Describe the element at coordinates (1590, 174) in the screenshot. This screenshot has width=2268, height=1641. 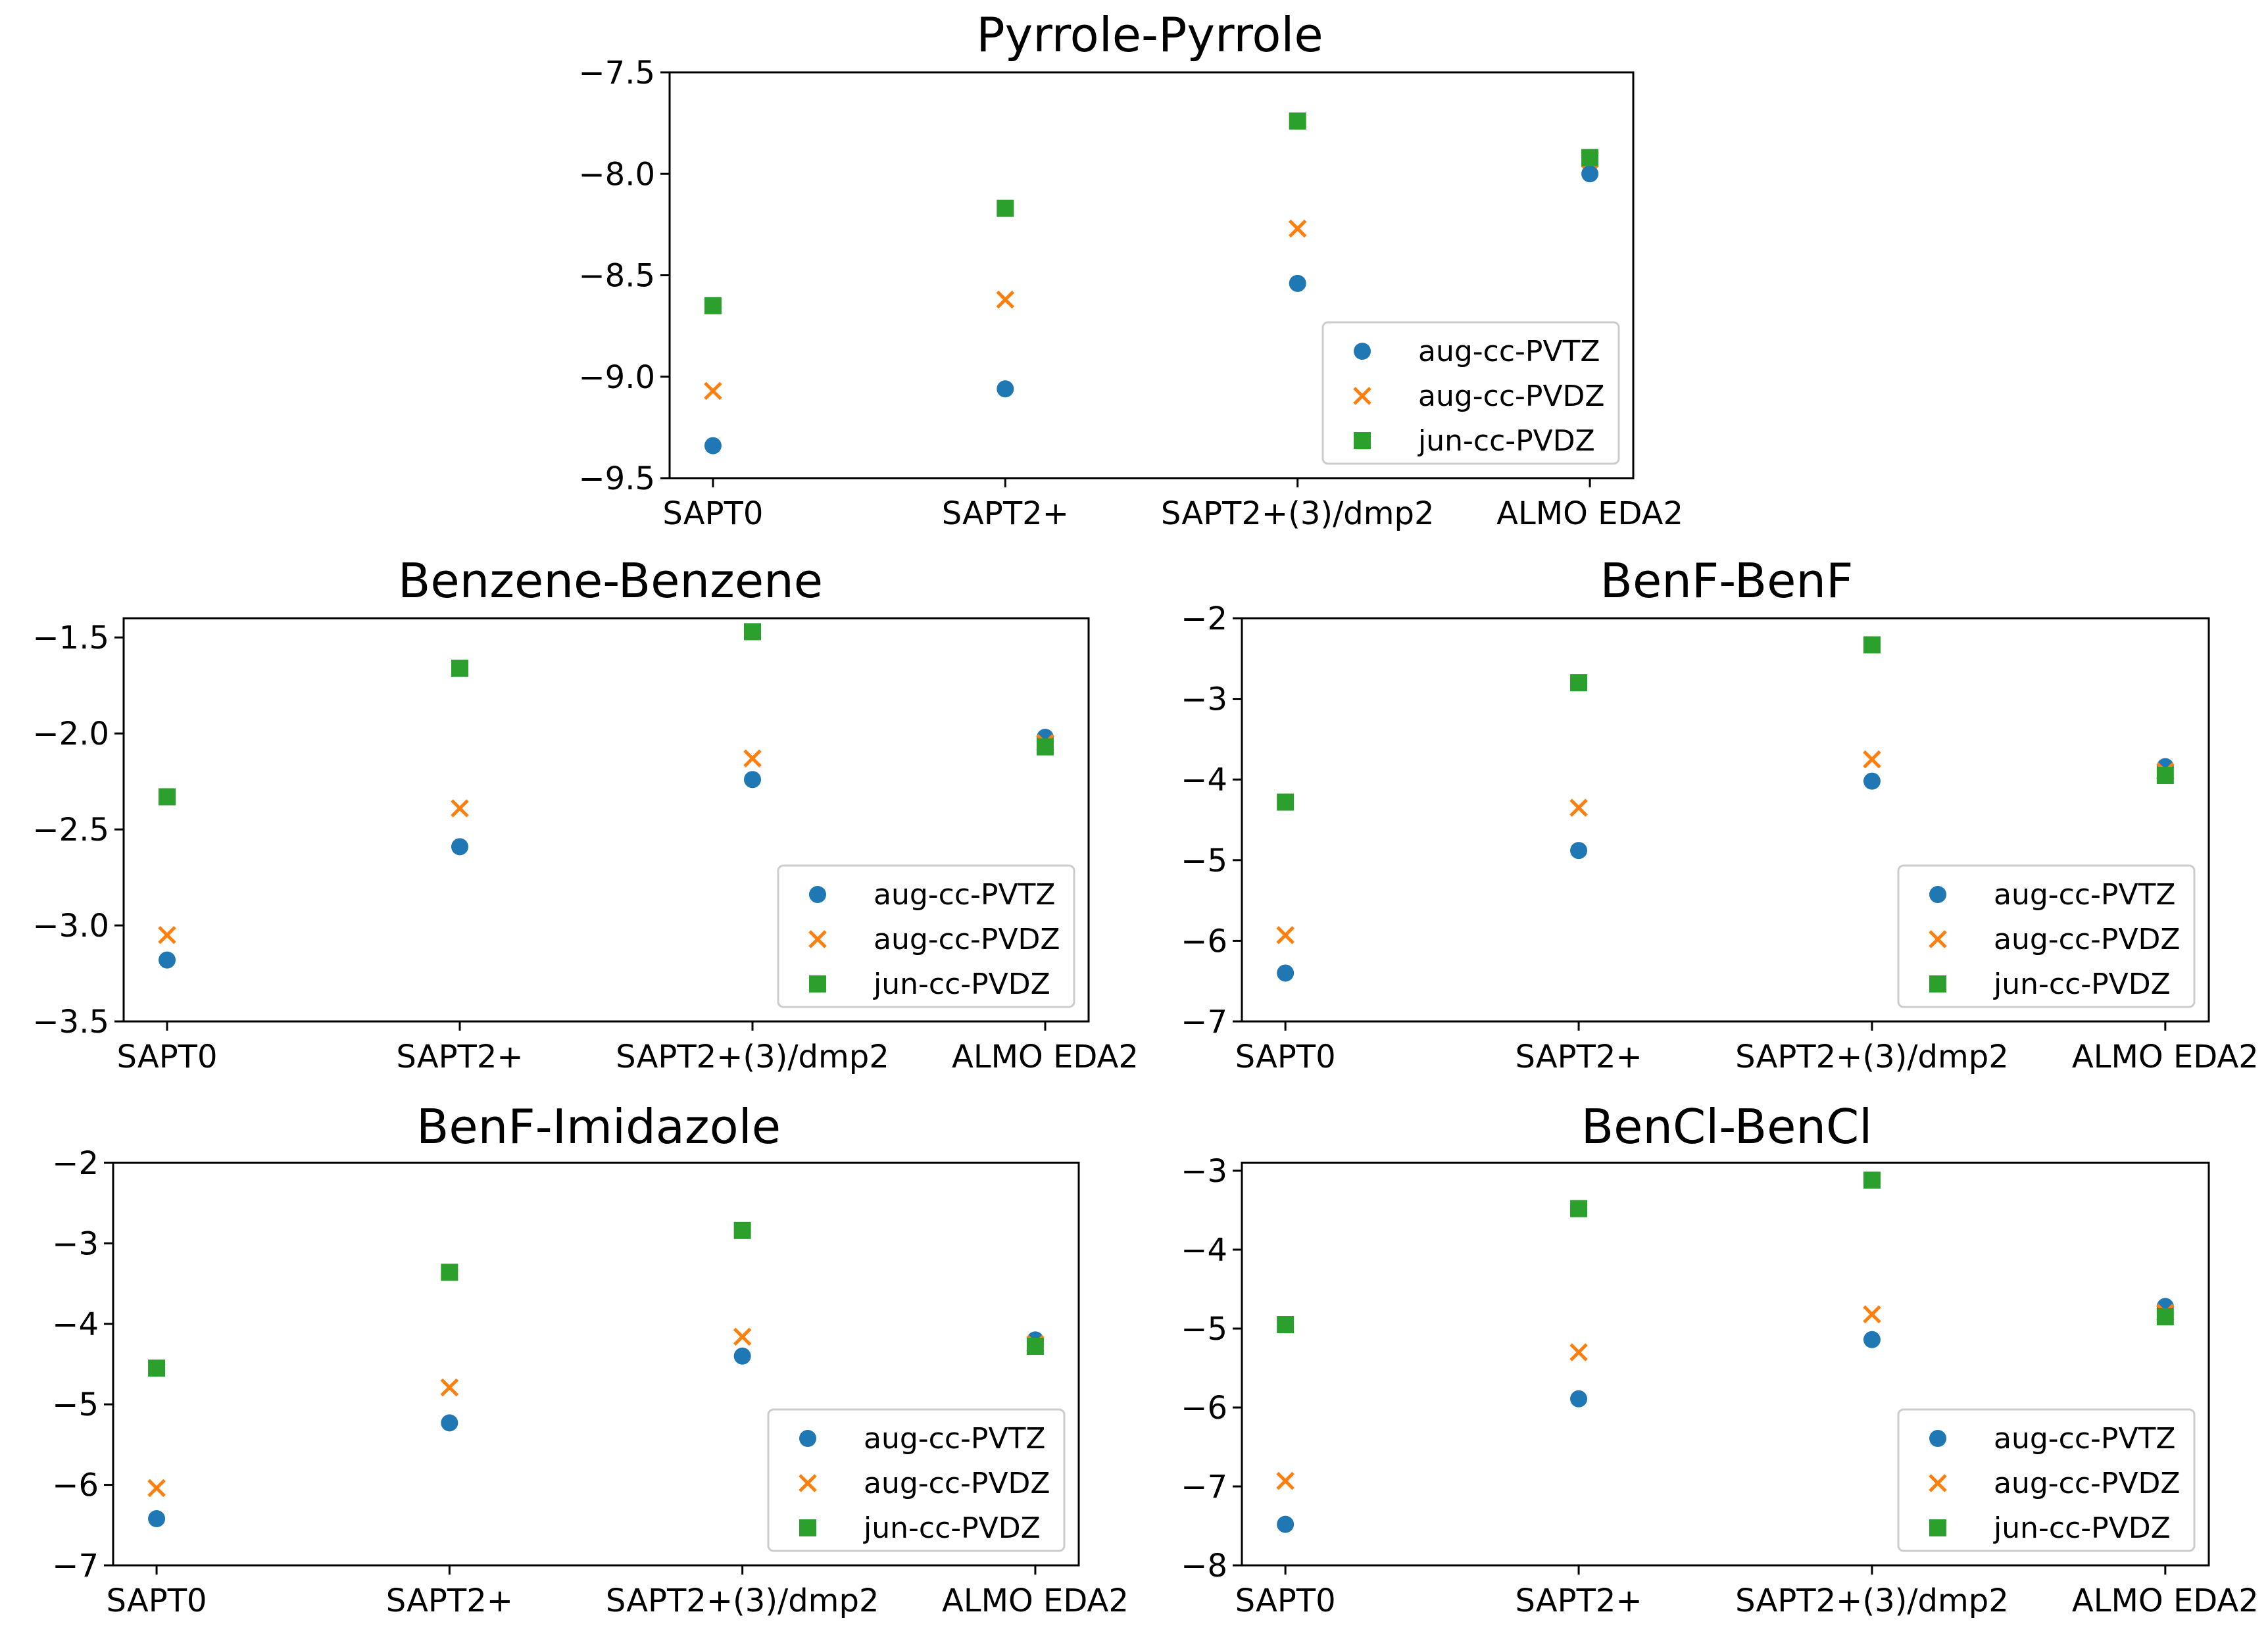
I see `point-aug-cc-pvtz-almo-eda2` at that location.